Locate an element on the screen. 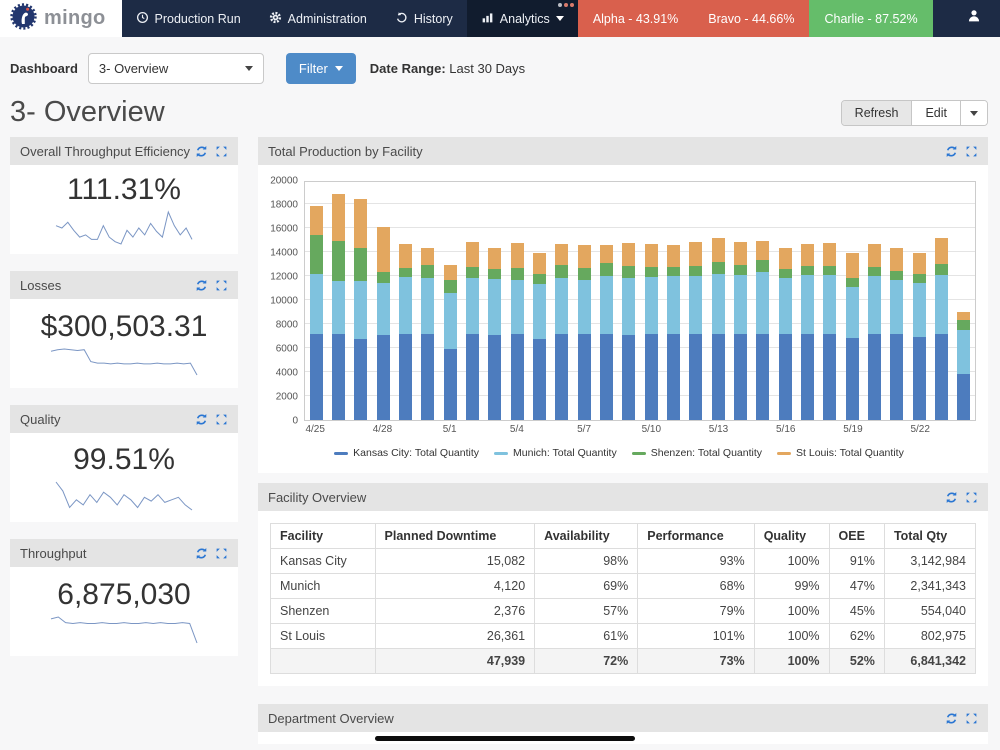  y-axis-tick: 0 is located at coordinates (295, 421).